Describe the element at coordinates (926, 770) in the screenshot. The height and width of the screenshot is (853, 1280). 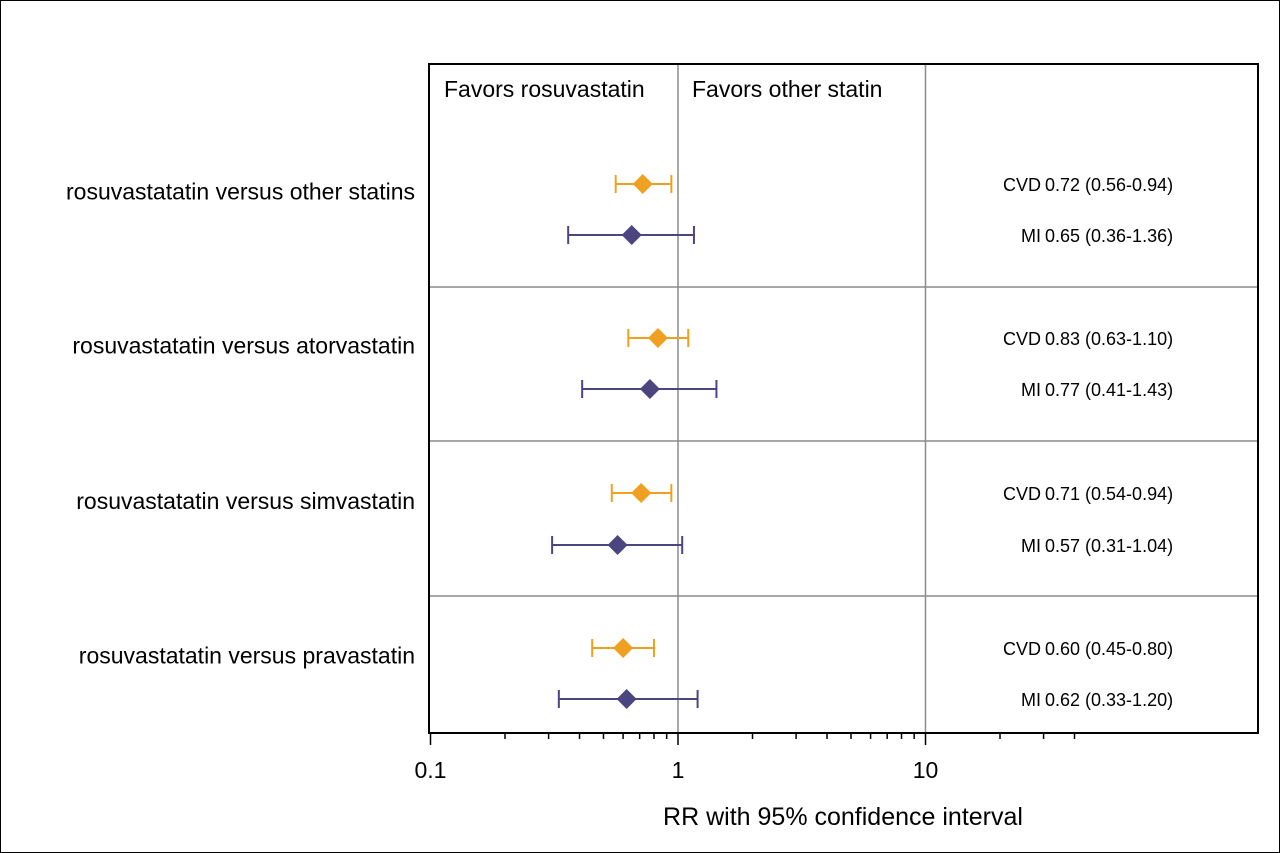
I see `x-tick-label: 10` at that location.